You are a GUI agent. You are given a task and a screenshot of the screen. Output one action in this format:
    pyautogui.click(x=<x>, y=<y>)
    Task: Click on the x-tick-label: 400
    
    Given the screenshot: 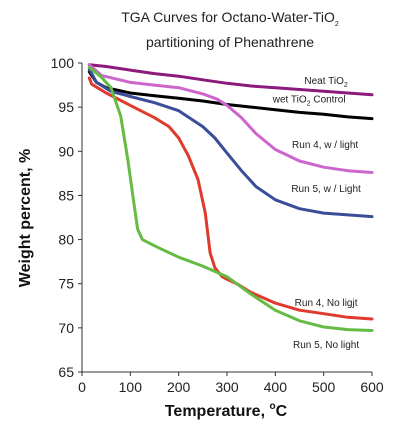 What is the action you would take?
    pyautogui.click(x=276, y=387)
    